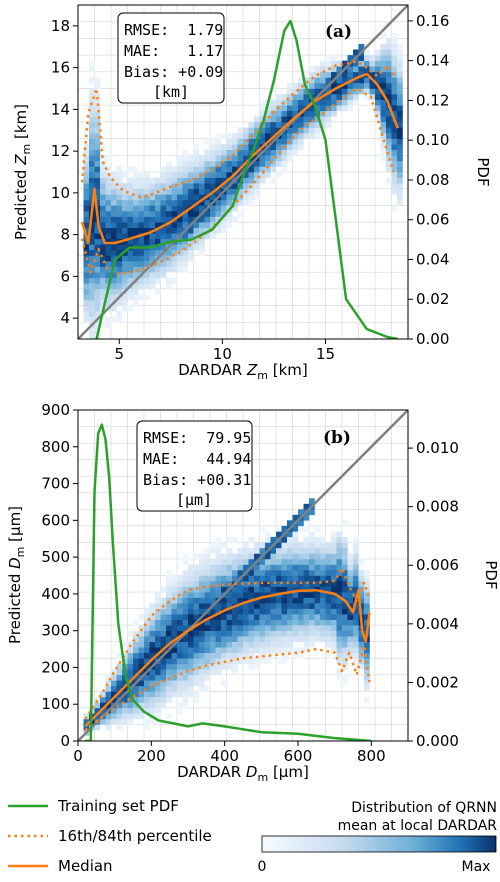 This screenshot has width=500, height=882. What do you see at coordinates (432, 339) in the screenshot?
I see `y2-tick-label-a: 0.00` at bounding box center [432, 339].